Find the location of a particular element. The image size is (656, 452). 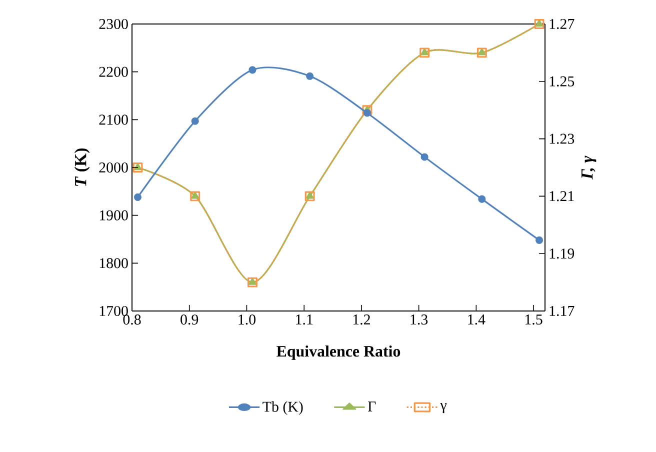

y-tick-label: 2300 is located at coordinates (113, 24).